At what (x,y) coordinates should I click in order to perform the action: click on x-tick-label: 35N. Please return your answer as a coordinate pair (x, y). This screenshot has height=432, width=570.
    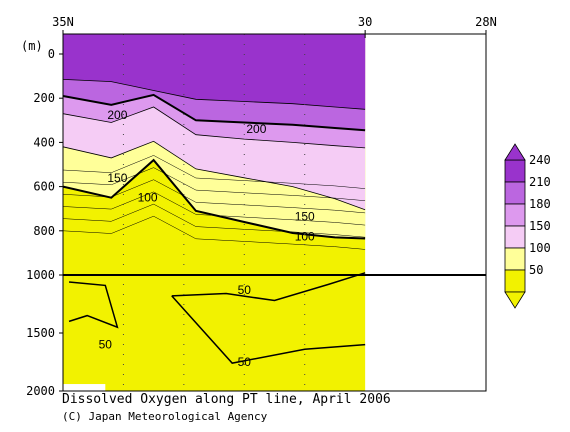
    Looking at the image, I should click on (63, 22).